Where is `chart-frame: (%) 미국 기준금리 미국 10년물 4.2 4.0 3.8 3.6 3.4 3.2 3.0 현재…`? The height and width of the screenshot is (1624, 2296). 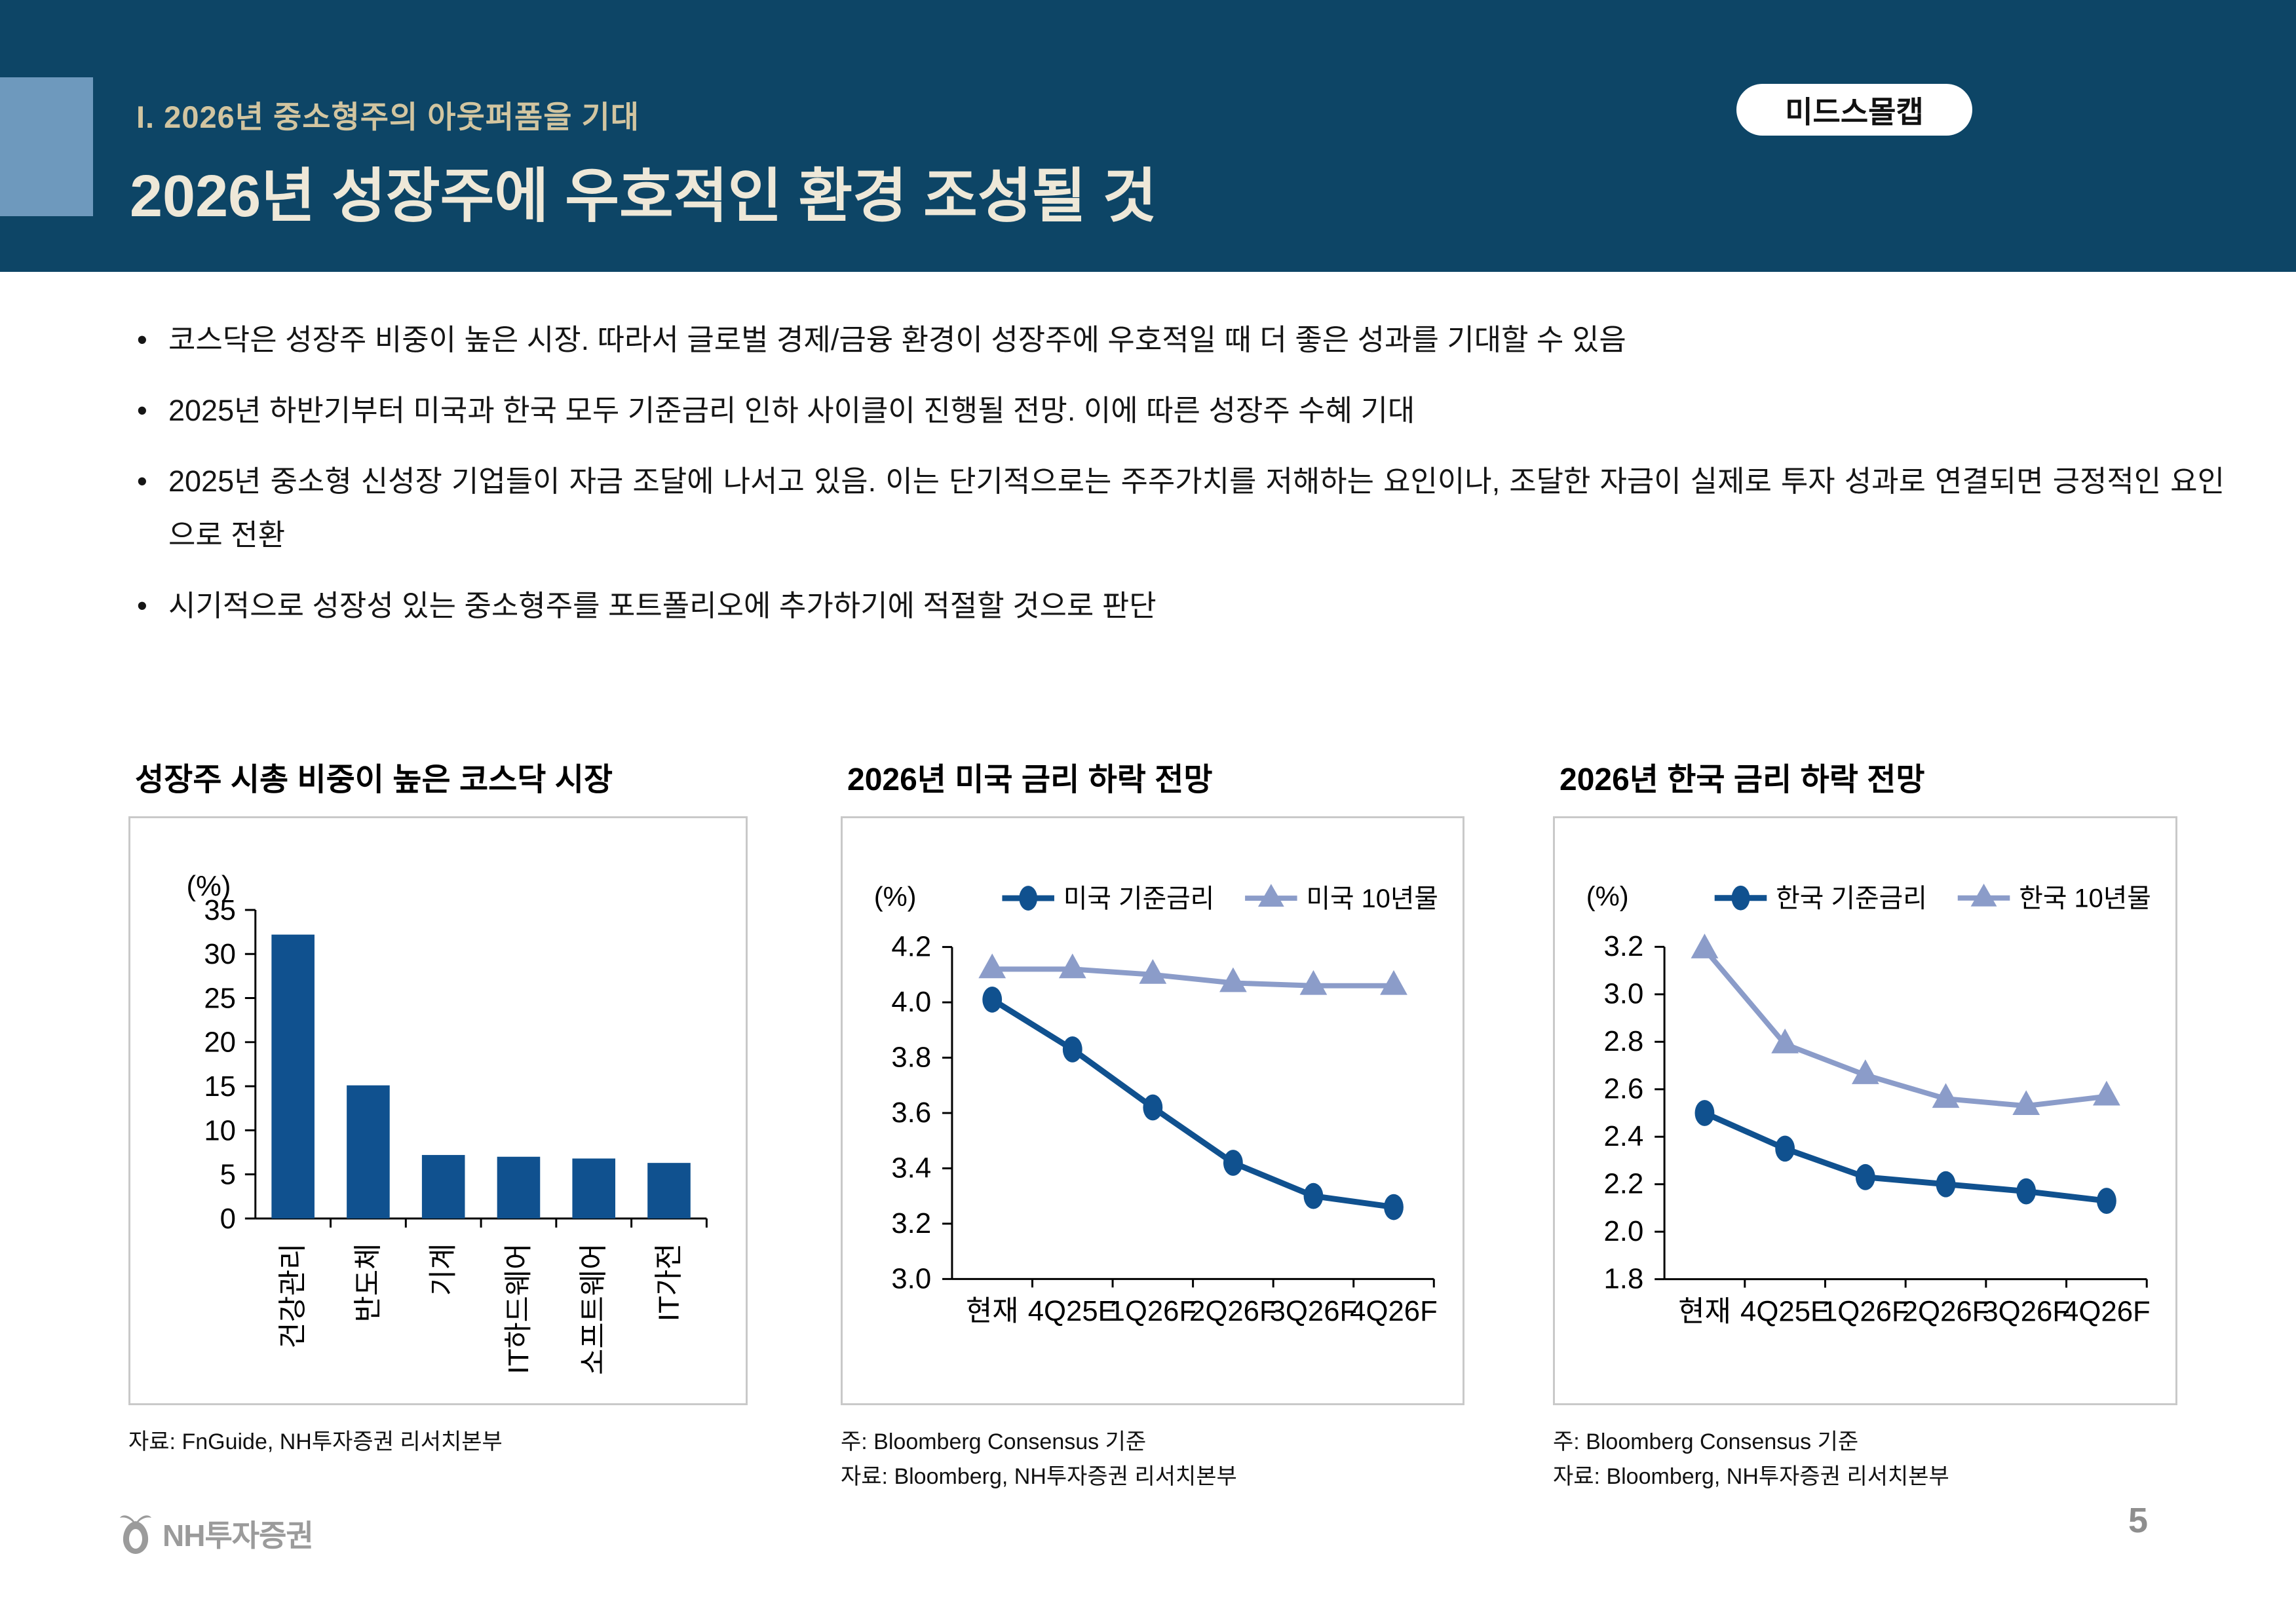 chart-frame: (%) 미국 기준금리 미국 10년물 4.2 4.0 3.8 3.6 3.4 3.2 3.0 현재… is located at coordinates (1152, 1110).